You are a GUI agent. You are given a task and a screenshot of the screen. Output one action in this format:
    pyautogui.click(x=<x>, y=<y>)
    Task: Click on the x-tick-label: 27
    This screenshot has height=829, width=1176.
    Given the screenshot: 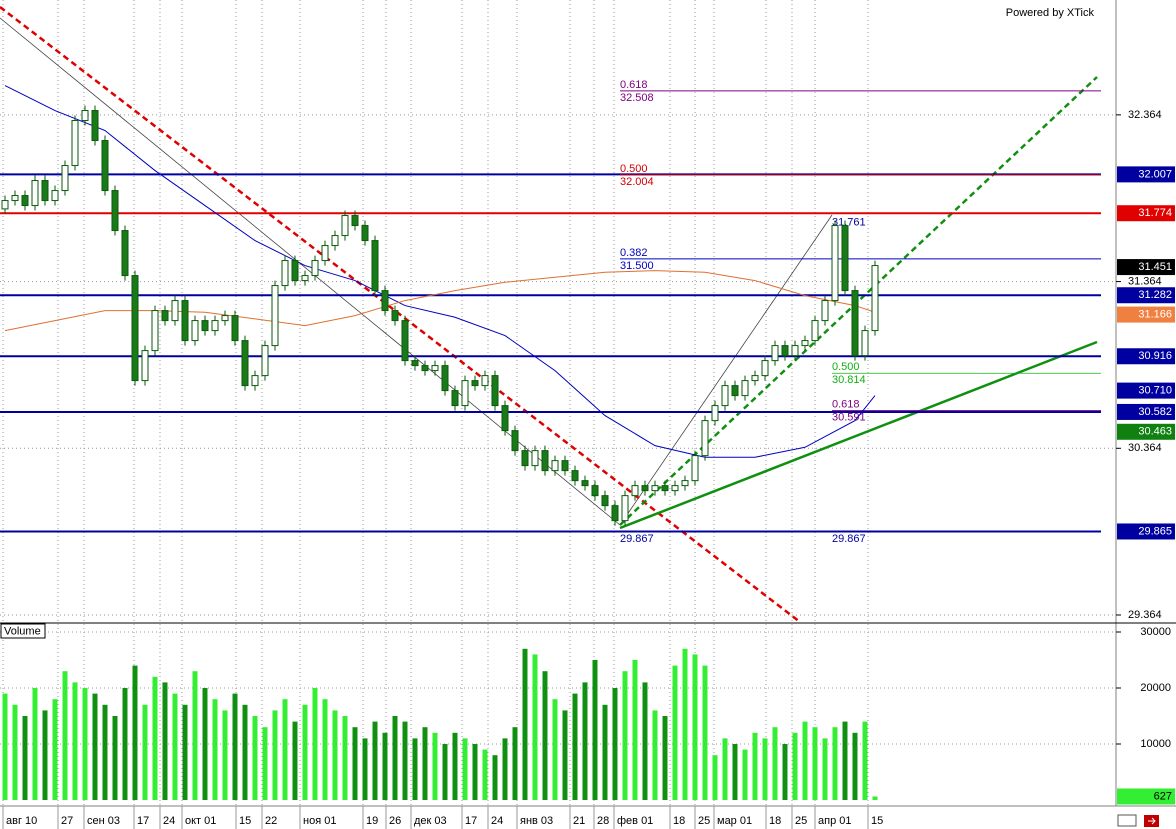 What is the action you would take?
    pyautogui.click(x=67, y=821)
    